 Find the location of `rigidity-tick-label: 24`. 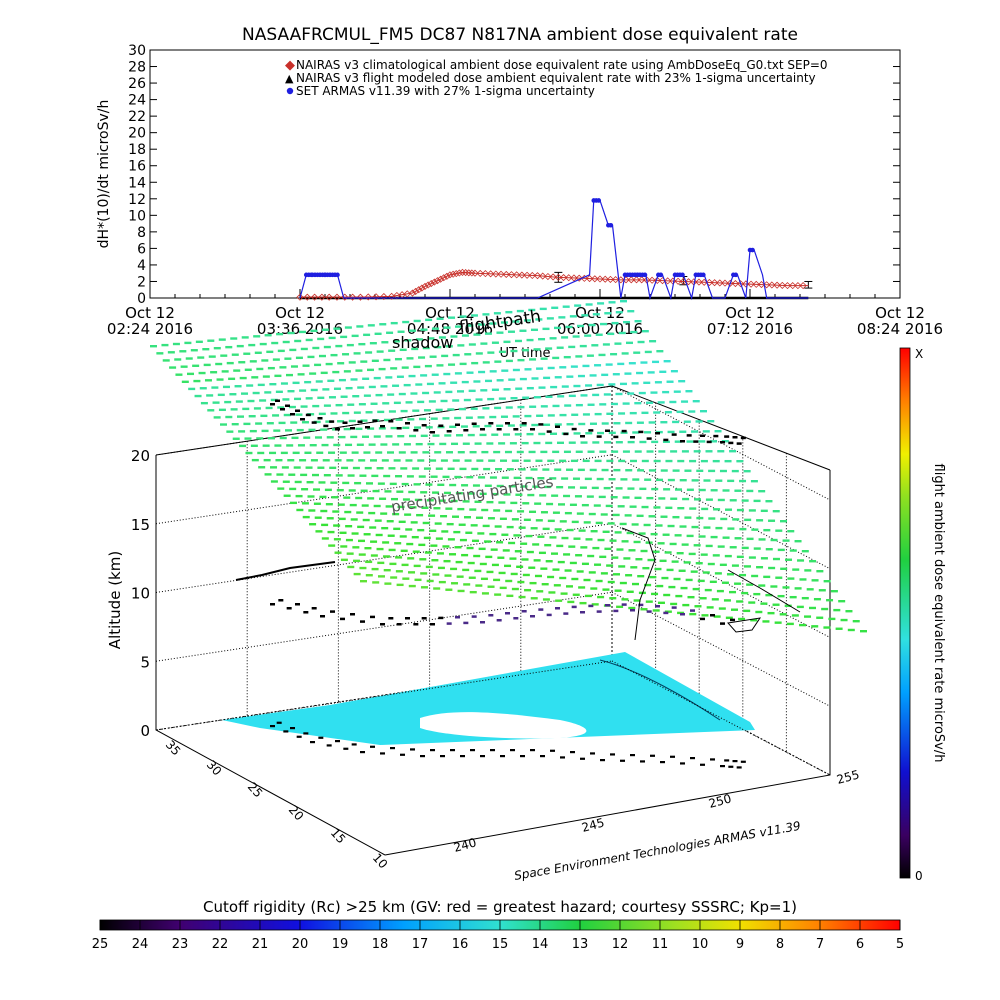

rigidity-tick-label: 24 is located at coordinates (140, 944).